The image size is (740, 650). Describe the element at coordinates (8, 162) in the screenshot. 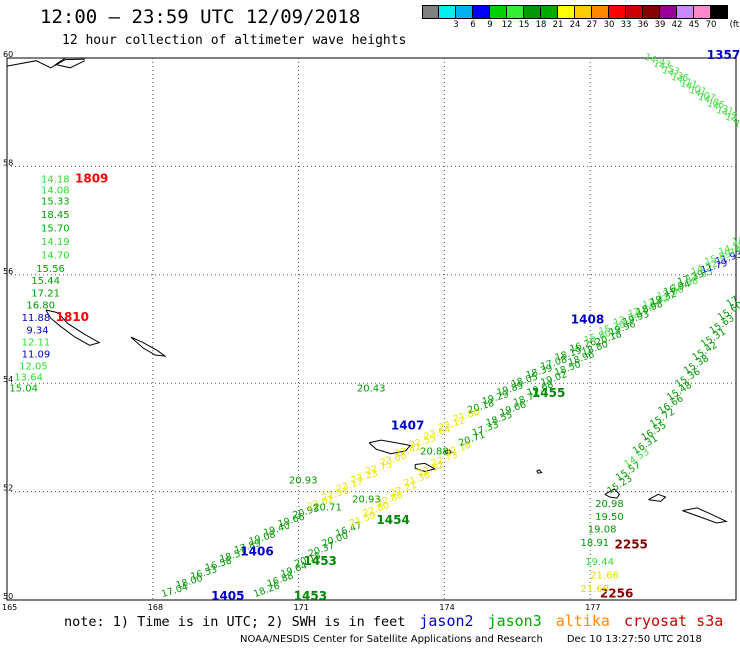

I see `latitude-label: 58` at that location.